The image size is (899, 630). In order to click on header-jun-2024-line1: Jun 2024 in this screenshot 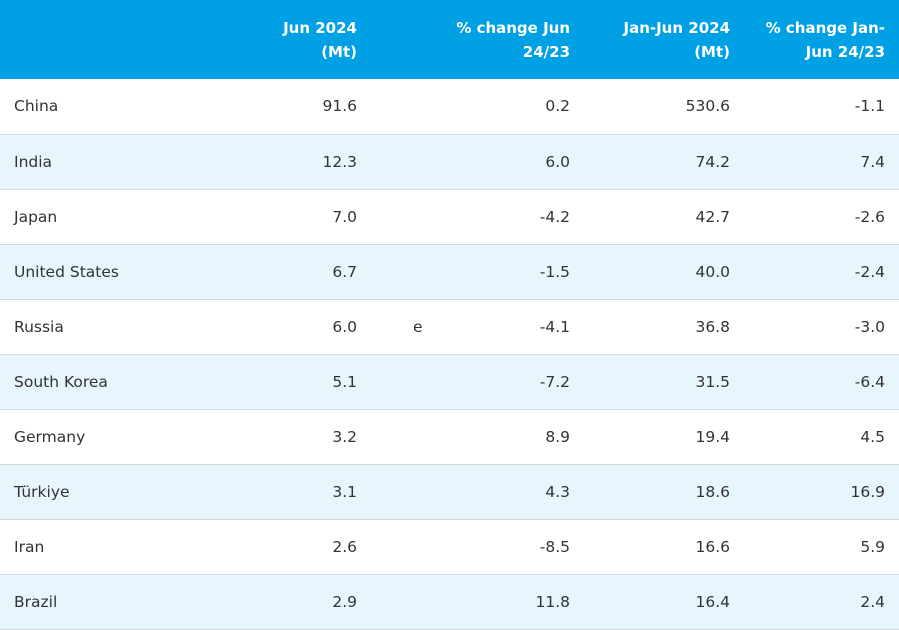, I will do `click(320, 27)`.